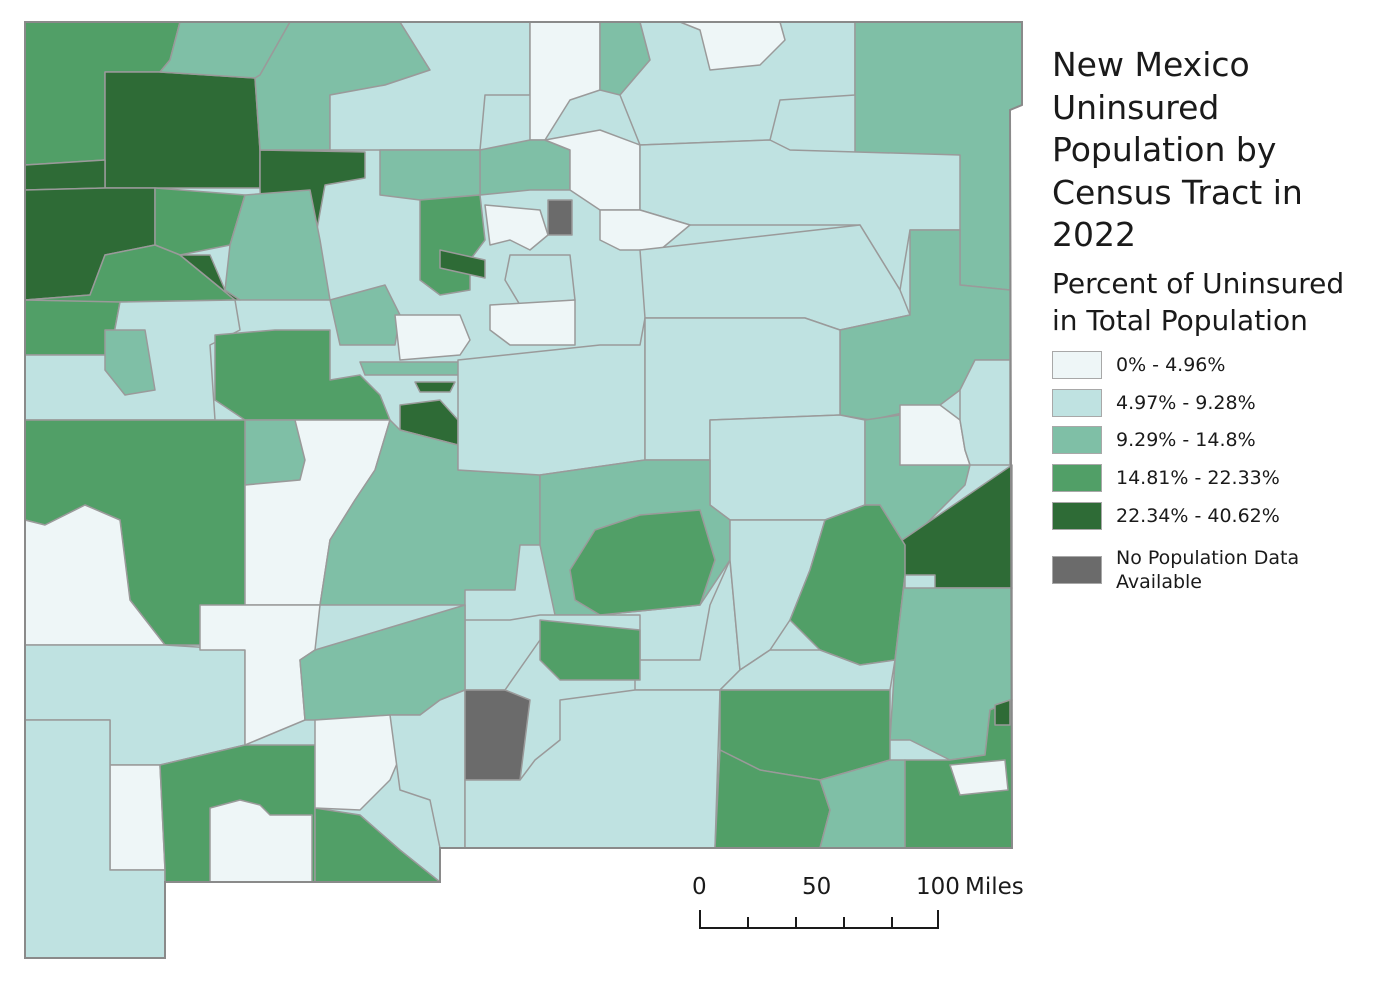  Describe the element at coordinates (1198, 516) in the screenshot. I see `legend-label: 22.34% - 40.62%` at that location.